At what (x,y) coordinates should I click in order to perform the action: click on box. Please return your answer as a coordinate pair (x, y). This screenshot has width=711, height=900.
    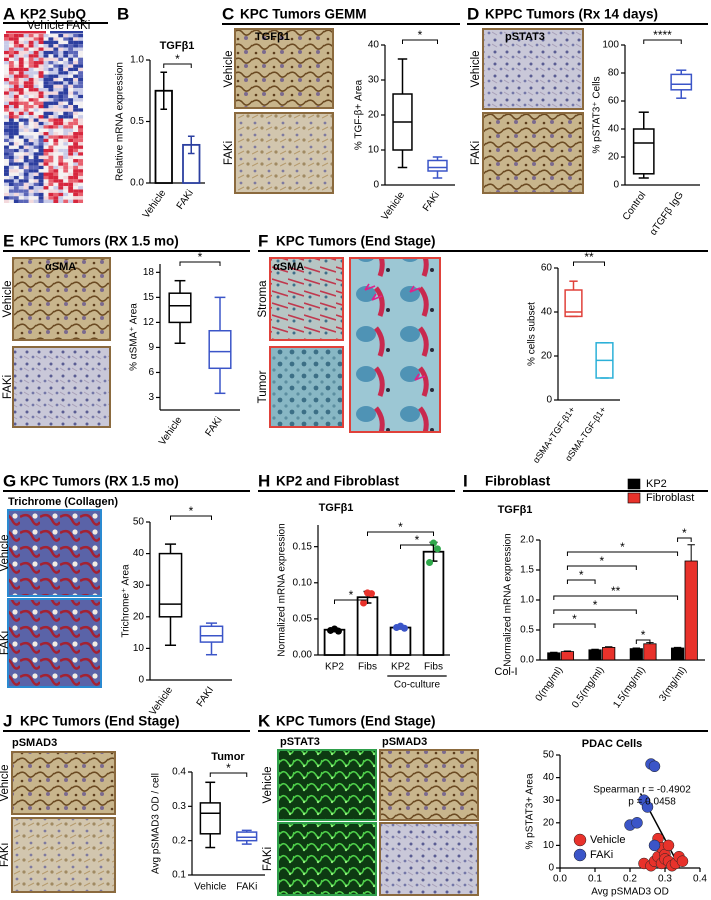
    Looking at the image, I should click on (210, 818).